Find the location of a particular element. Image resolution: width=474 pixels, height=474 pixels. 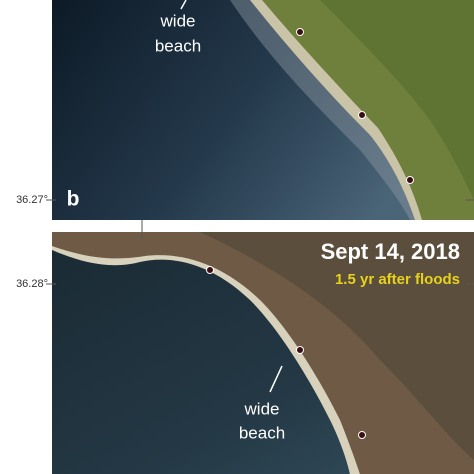

latitude-label: 36.28° is located at coordinates (32, 284).